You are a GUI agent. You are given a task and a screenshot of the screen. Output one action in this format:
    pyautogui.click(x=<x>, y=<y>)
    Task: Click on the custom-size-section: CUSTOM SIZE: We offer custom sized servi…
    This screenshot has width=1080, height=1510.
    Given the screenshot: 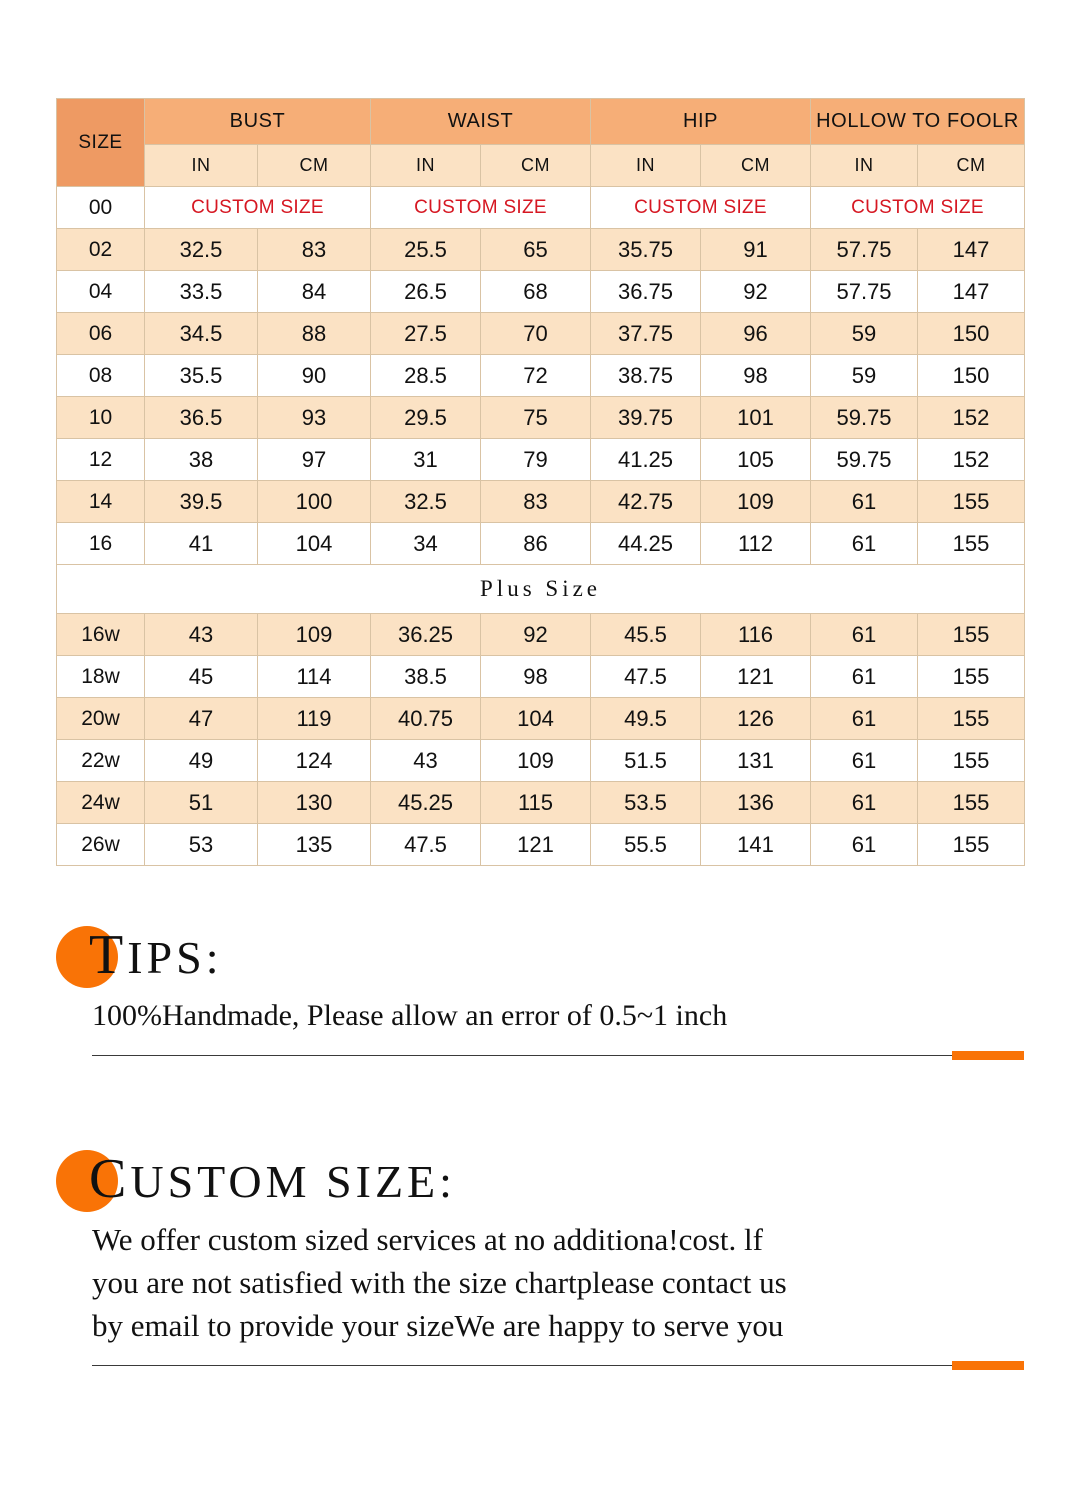 What is the action you would take?
    pyautogui.click(x=540, y=1256)
    